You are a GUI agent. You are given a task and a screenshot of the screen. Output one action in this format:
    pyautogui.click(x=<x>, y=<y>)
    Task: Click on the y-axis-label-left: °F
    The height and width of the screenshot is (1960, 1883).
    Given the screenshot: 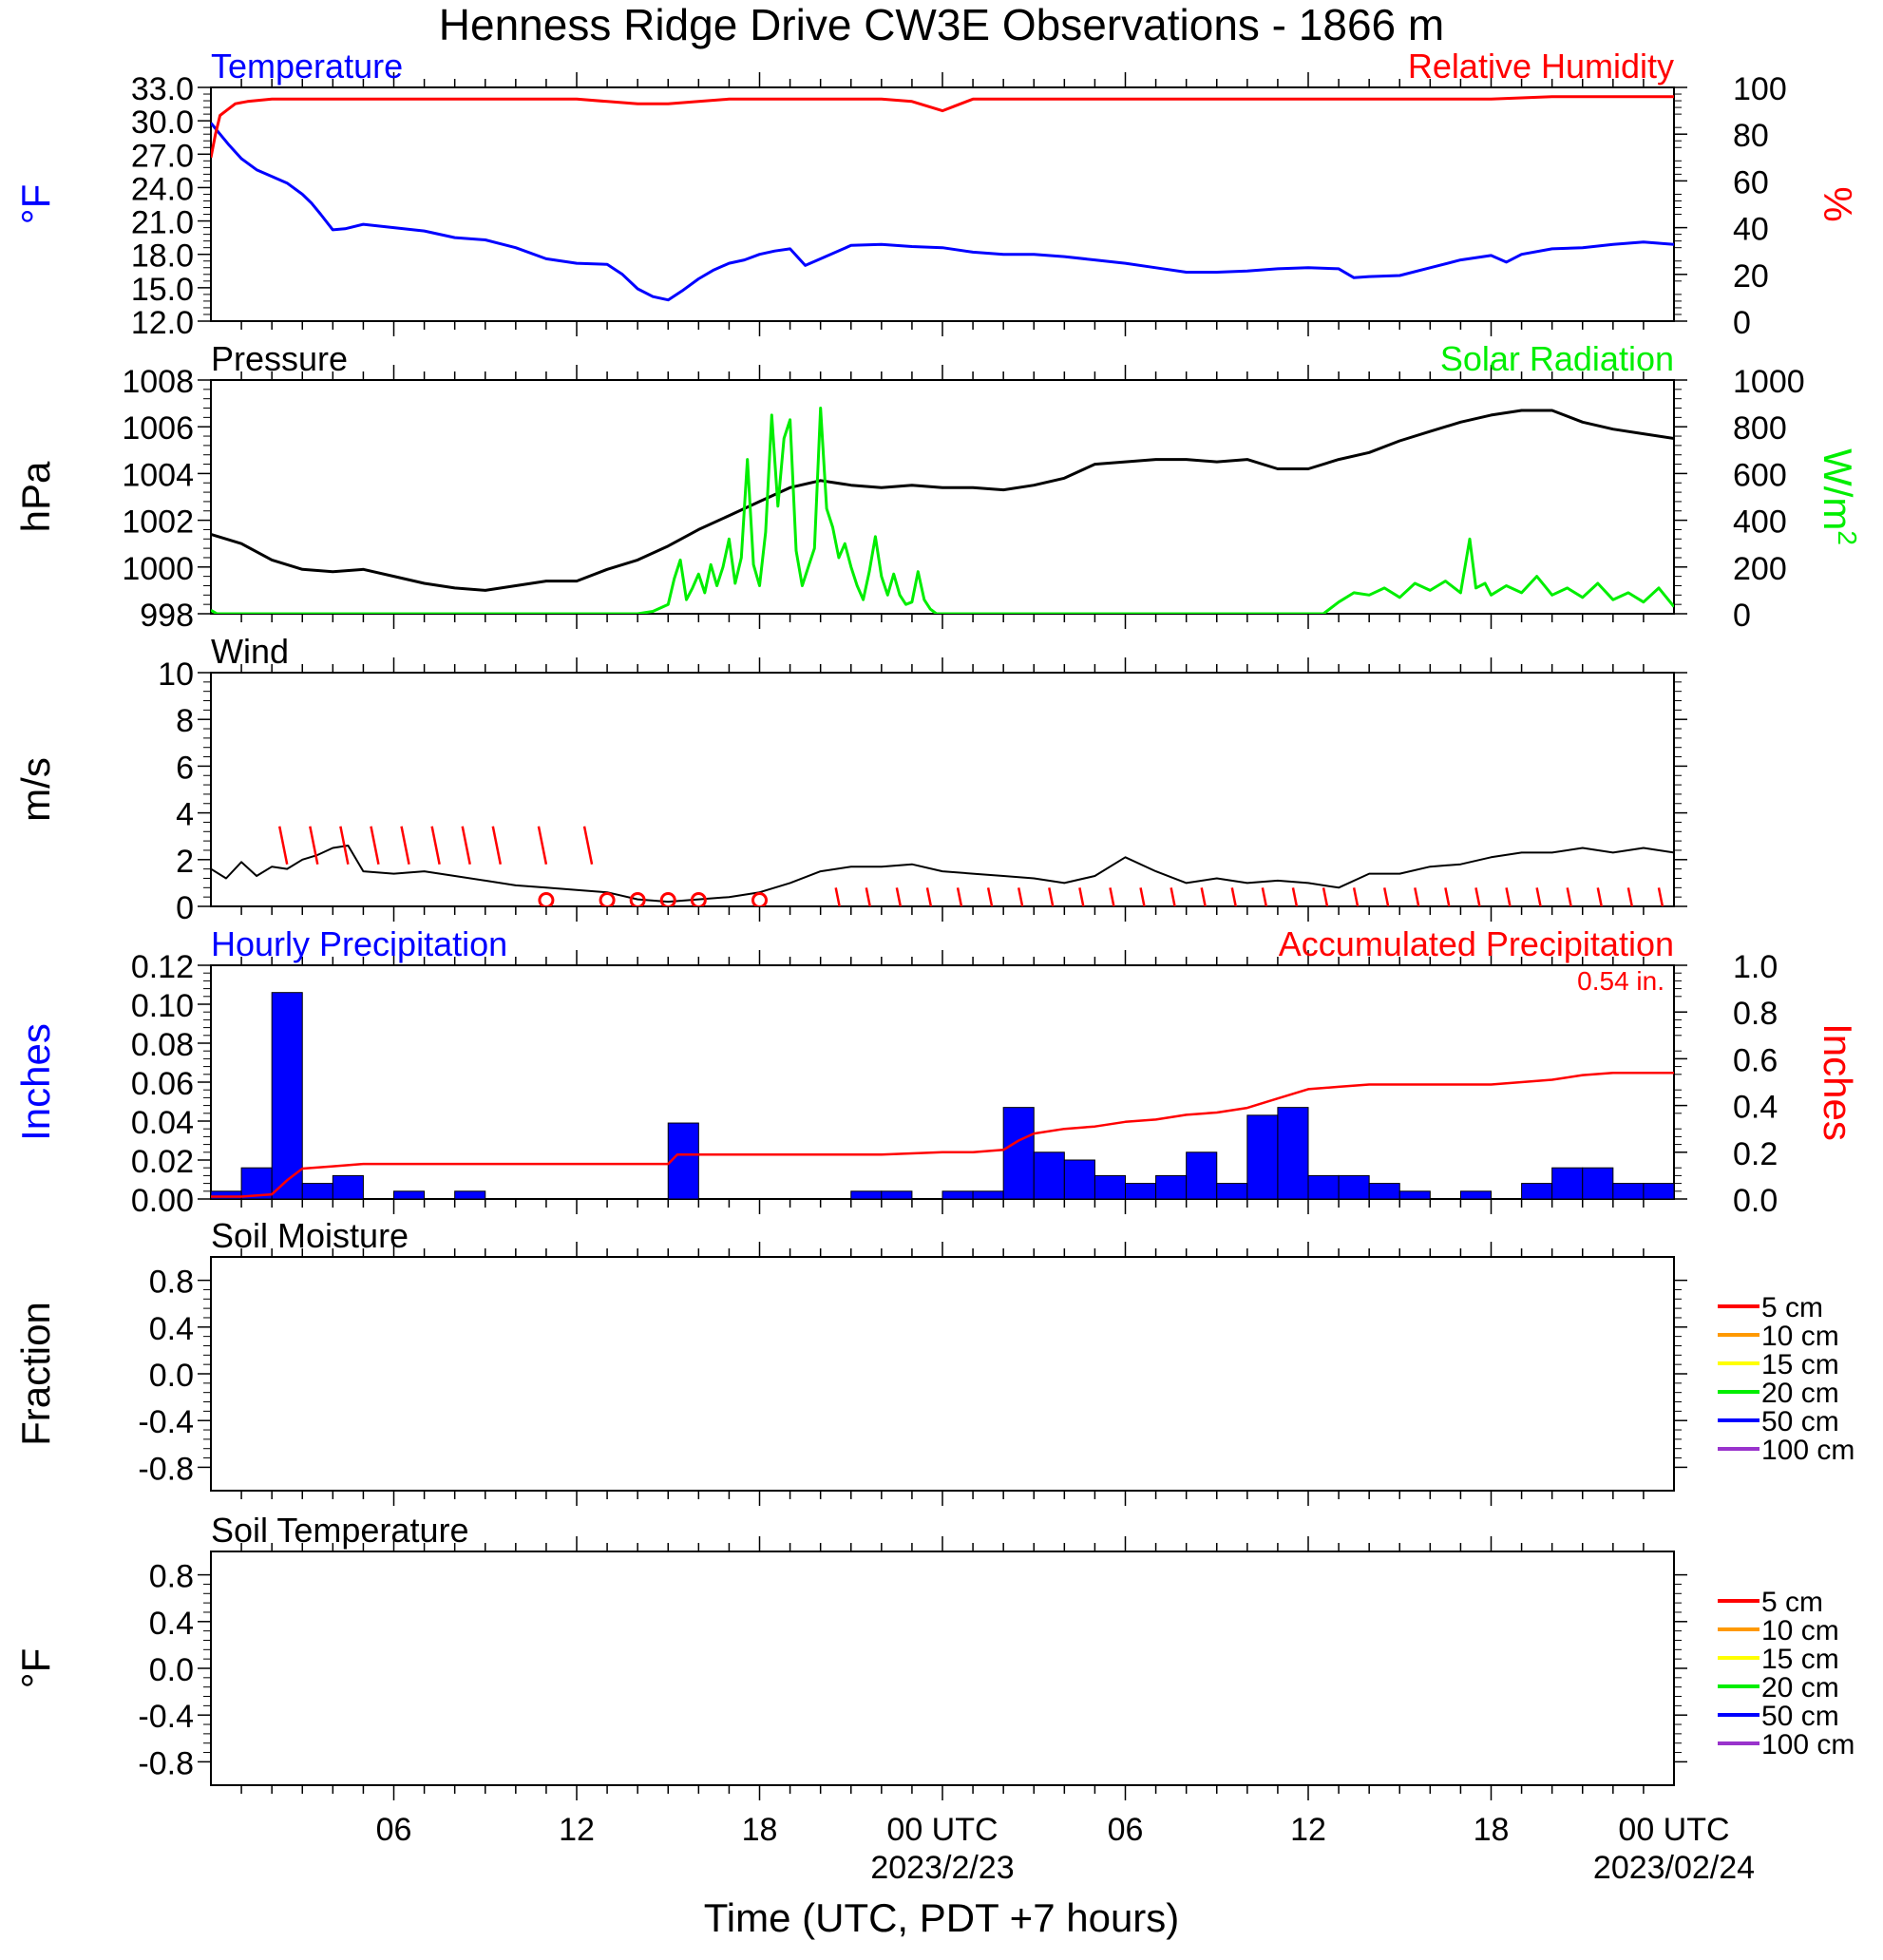 What is the action you would take?
    pyautogui.click(x=35, y=1668)
    